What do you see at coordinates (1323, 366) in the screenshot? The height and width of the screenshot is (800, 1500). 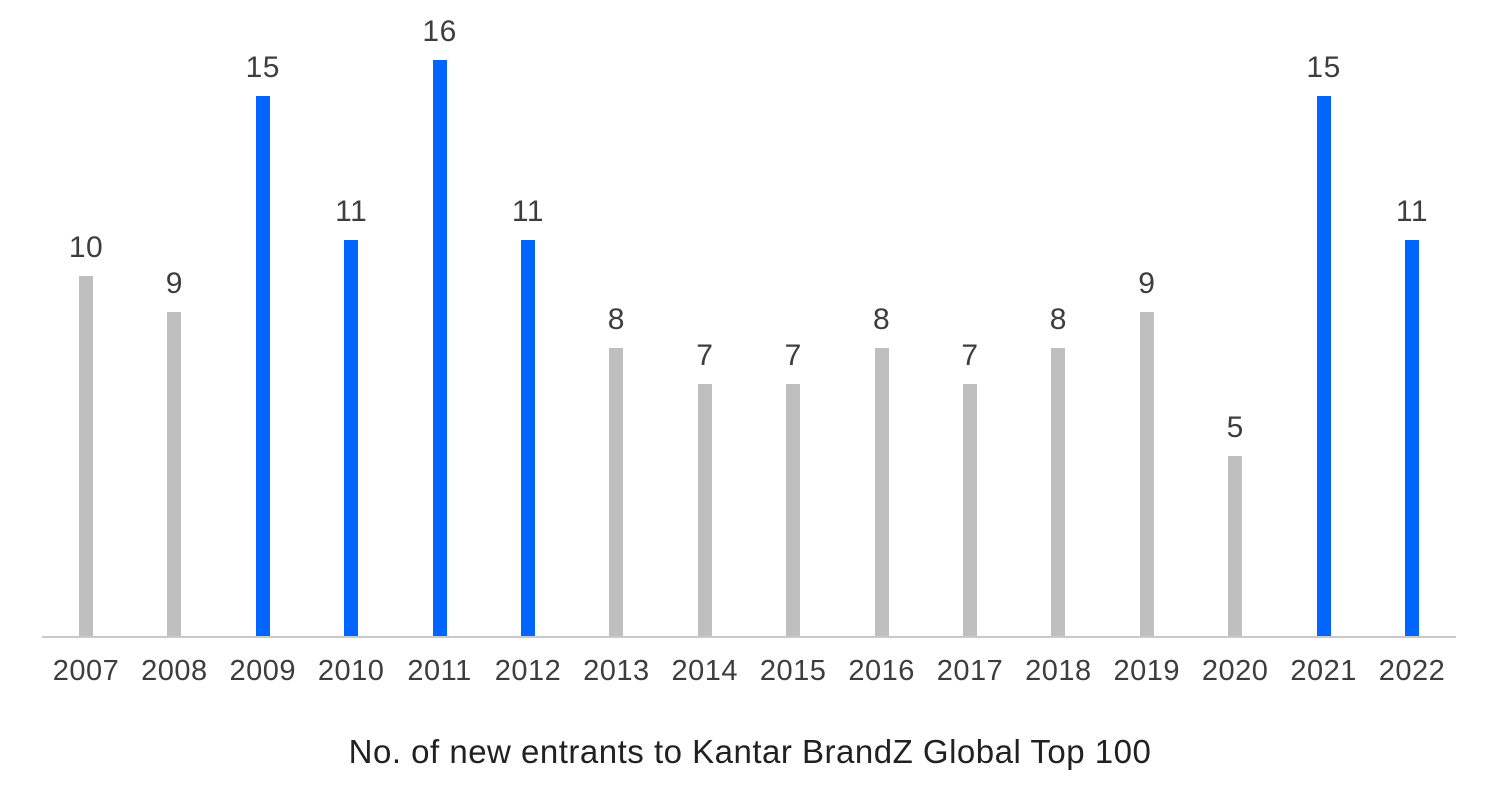 I see `bar-2021` at bounding box center [1323, 366].